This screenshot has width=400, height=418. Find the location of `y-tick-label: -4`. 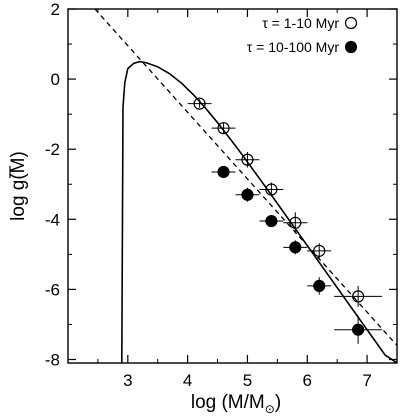

y-tick-label: -4 is located at coordinates (52, 219).